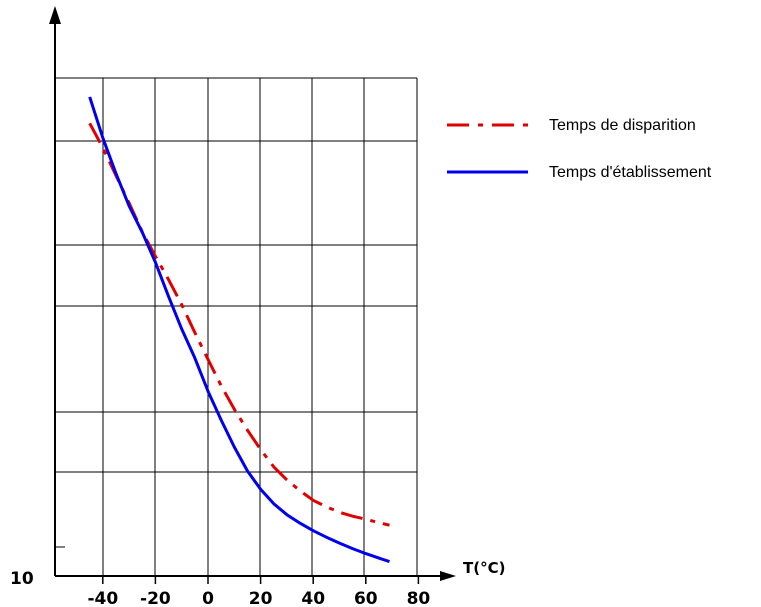 This screenshot has width=761, height=607. What do you see at coordinates (208, 598) in the screenshot?
I see `x-tick-label: 0` at bounding box center [208, 598].